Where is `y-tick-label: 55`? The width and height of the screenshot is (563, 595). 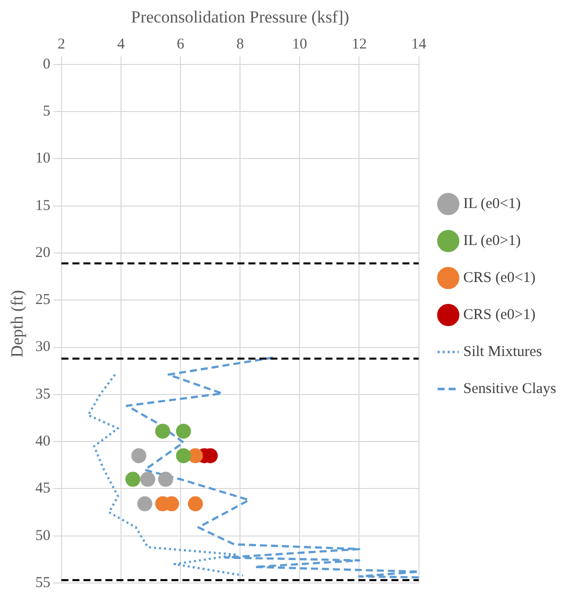
y-tick-label: 55 is located at coordinates (42, 582).